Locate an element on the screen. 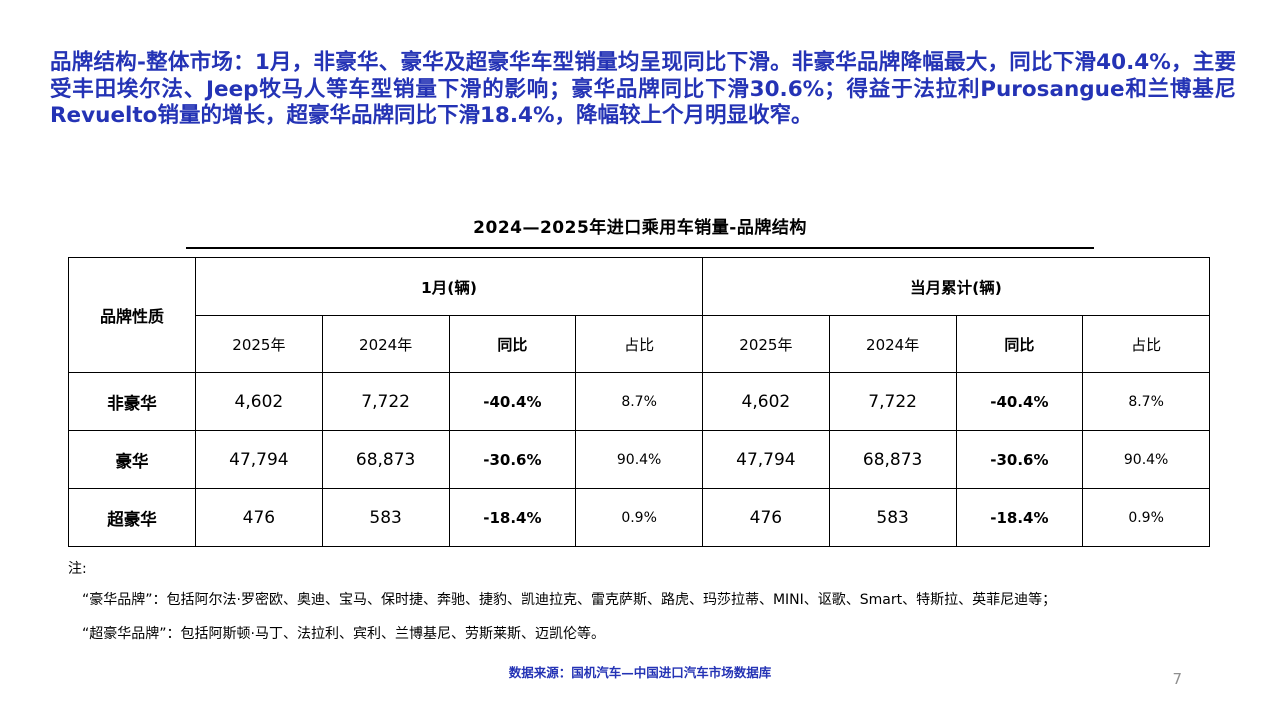 The height and width of the screenshot is (720, 1280). group-header-cumulative: 当月累计(辆) is located at coordinates (956, 286).